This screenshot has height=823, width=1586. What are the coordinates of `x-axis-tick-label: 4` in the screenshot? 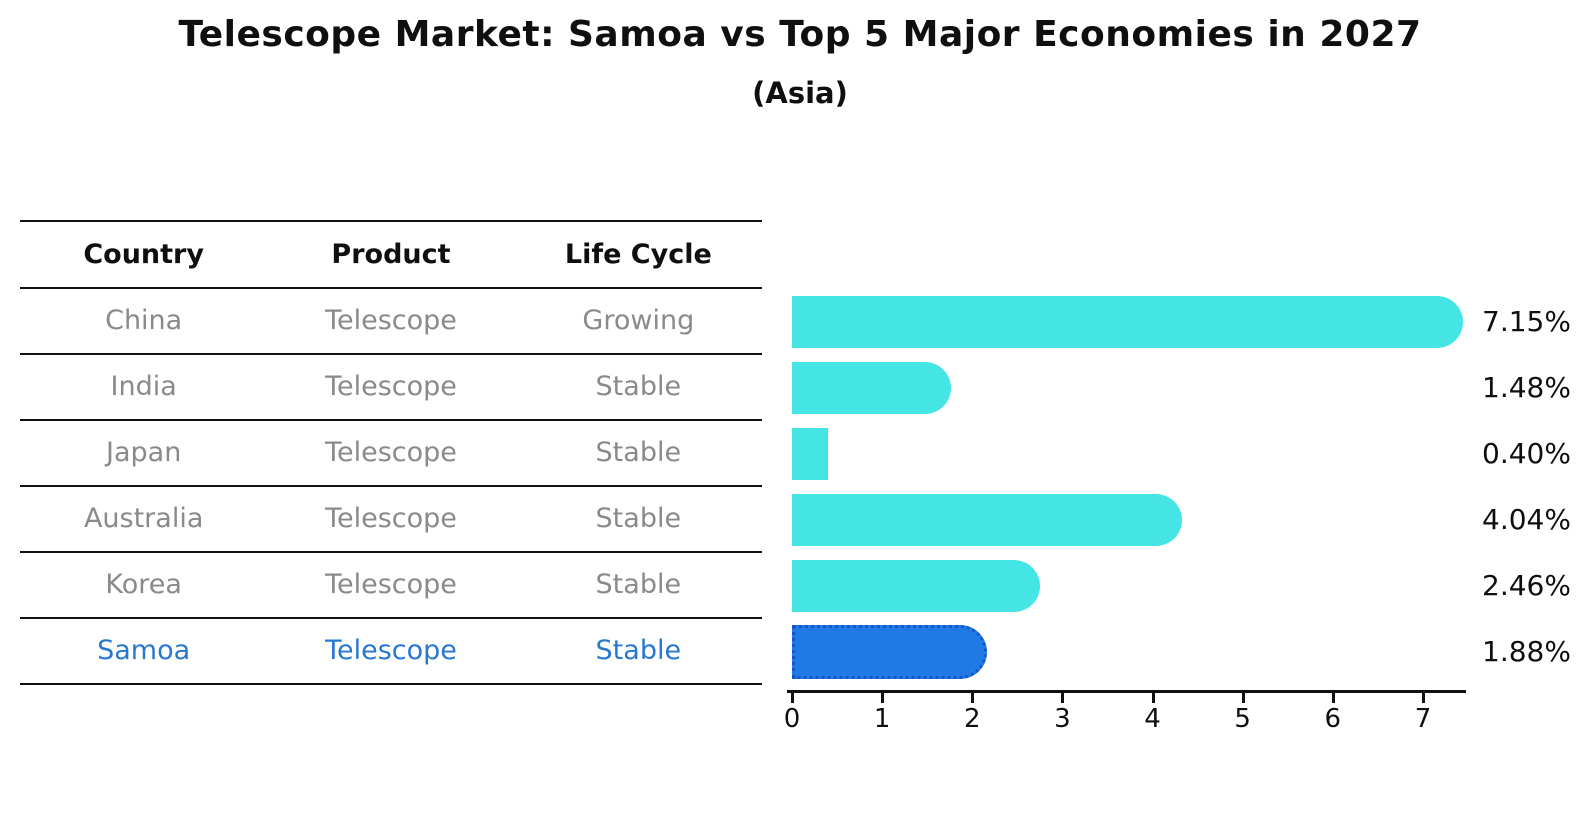 It's located at (1152, 719).